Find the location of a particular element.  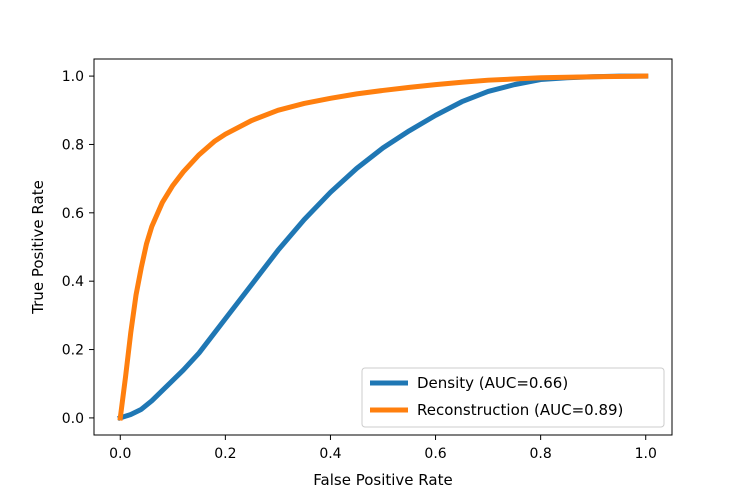

x-tick-label: 0.2 is located at coordinates (225, 454).